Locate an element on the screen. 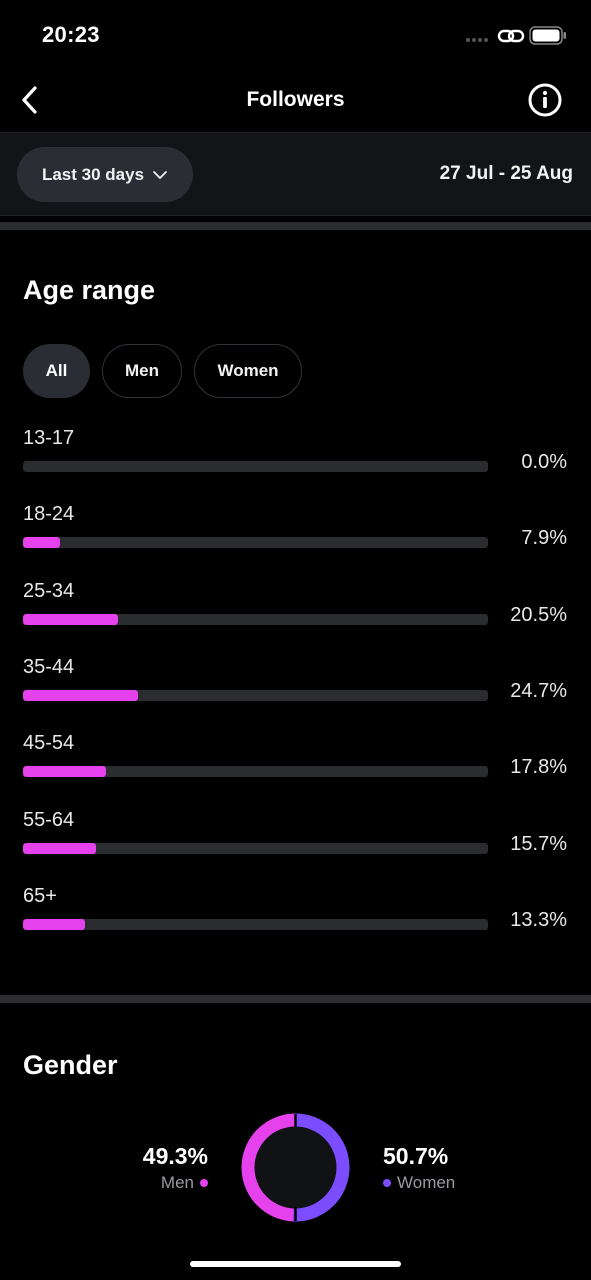 This screenshot has width=591, height=1280. chip-women: Women is located at coordinates (248, 371).